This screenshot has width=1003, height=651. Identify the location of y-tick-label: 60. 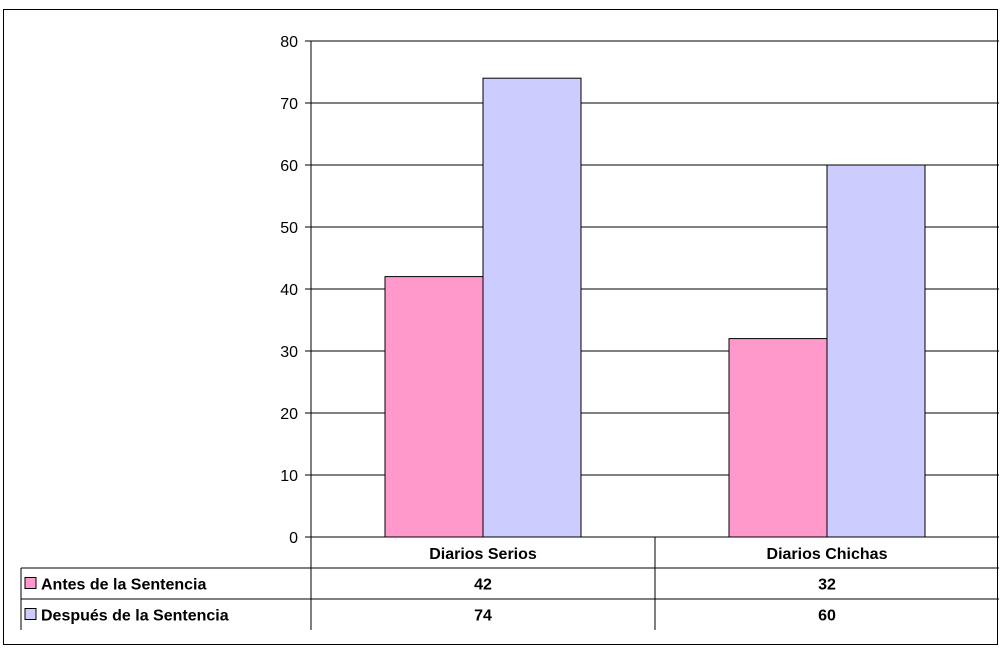
(289, 166).